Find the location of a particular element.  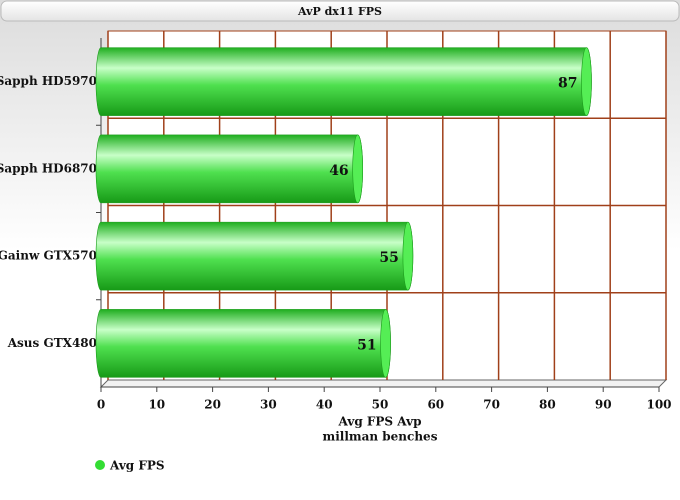

x-axis-label: Avg FPS Avp is located at coordinates (380, 422).